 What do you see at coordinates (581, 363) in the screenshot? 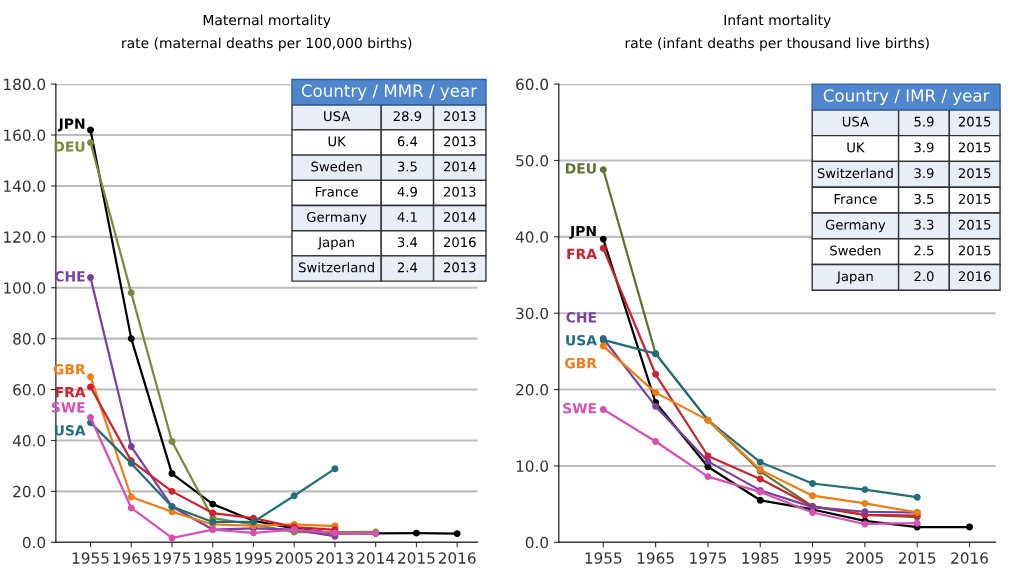
I see `series-label: GBR` at bounding box center [581, 363].